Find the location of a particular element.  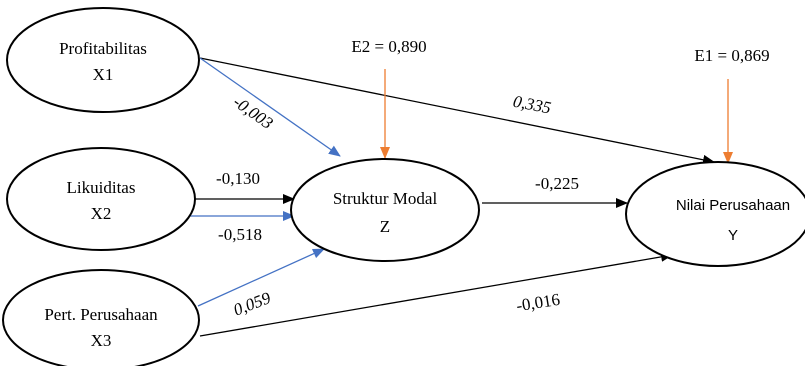

node-likuiditas-code: X2 is located at coordinates (101, 213).